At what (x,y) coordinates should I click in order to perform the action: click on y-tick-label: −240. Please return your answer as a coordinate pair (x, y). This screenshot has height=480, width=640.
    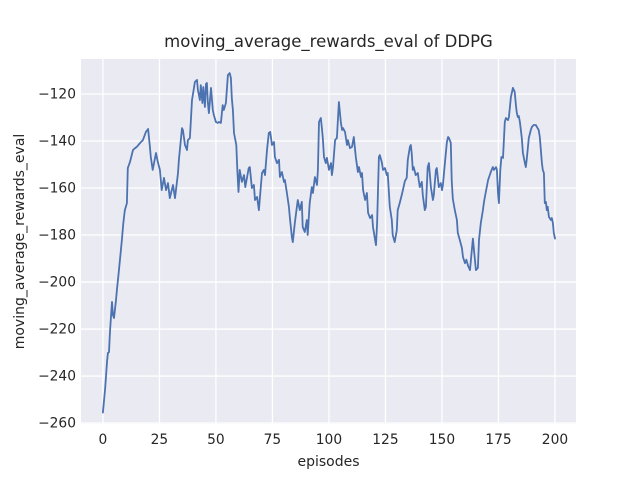
    Looking at the image, I should click on (57, 377).